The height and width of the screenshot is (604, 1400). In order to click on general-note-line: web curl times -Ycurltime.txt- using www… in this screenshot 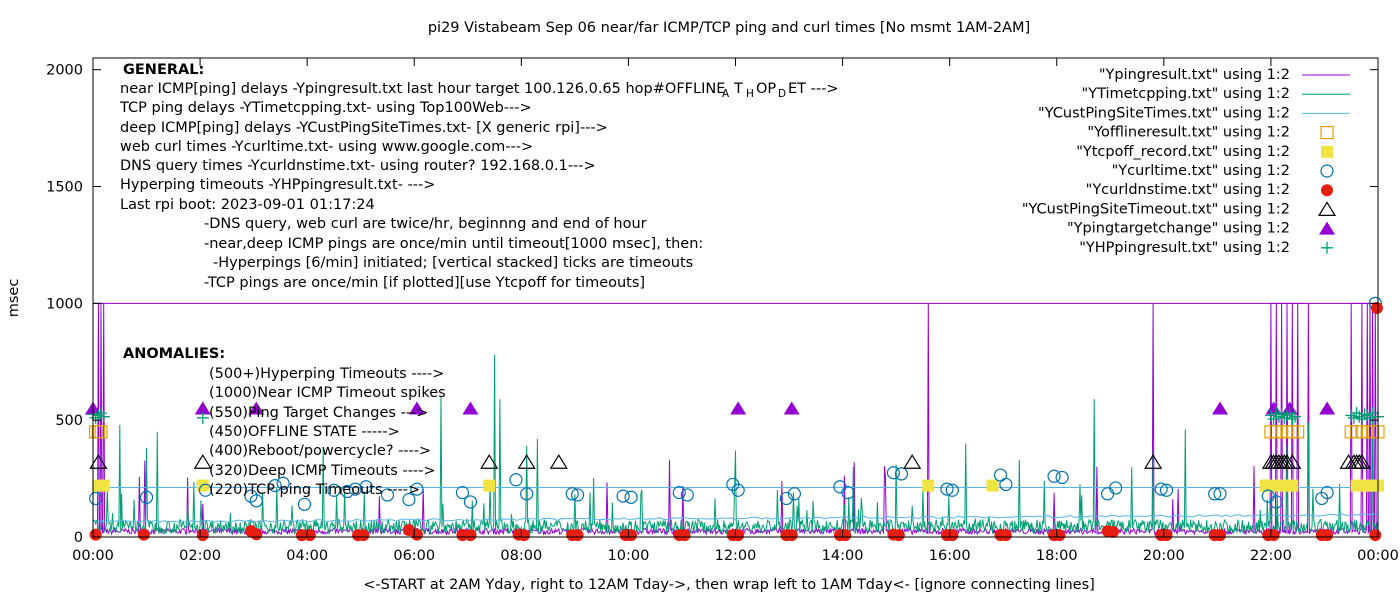, I will do `click(326, 147)`.